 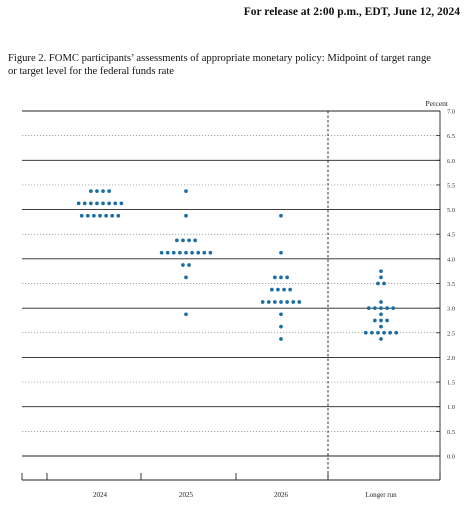 What do you see at coordinates (451, 358) in the screenshot?
I see `y-tick-label: 2.0` at bounding box center [451, 358].